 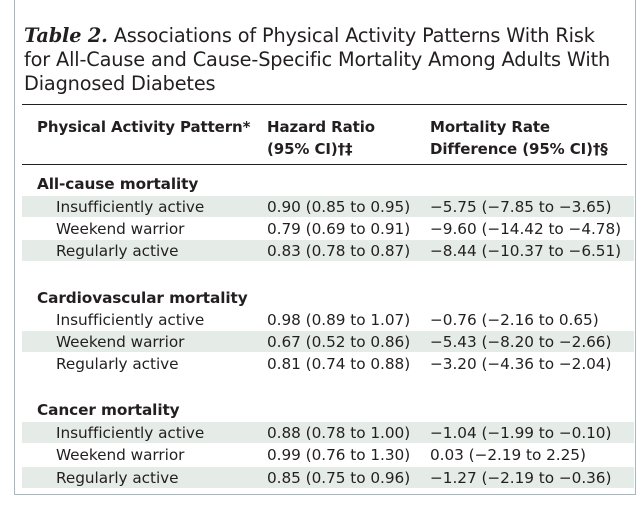 I want to click on header-bottom-rule, so click(x=324, y=164).